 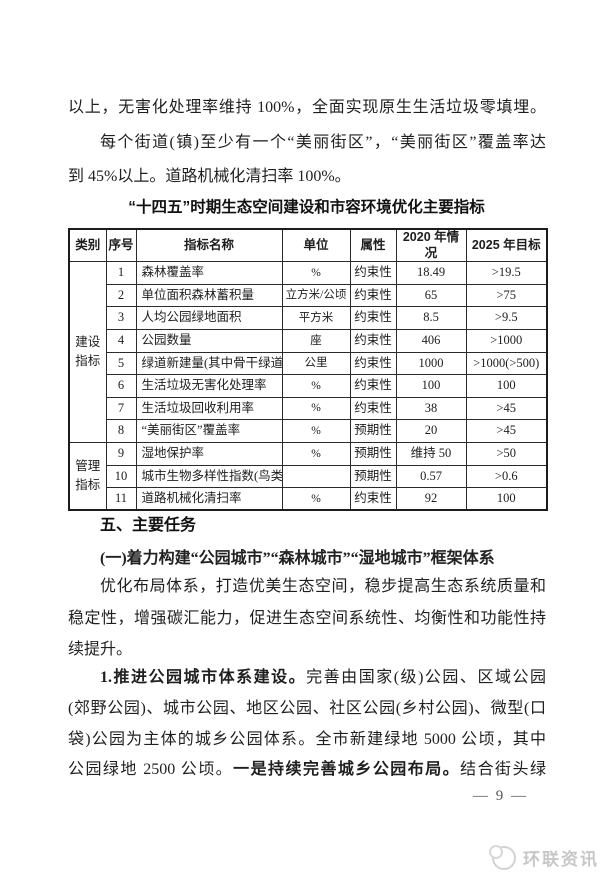 I want to click on table-row: 3 人均公园绿地面积 平方米 约束性 8.5 >9.5, so click(x=308, y=318).